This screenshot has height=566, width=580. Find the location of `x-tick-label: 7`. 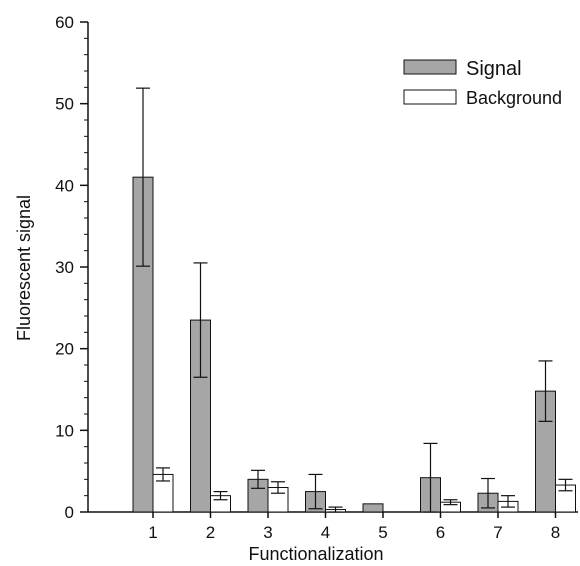

x-tick-label: 7 is located at coordinates (497, 532).